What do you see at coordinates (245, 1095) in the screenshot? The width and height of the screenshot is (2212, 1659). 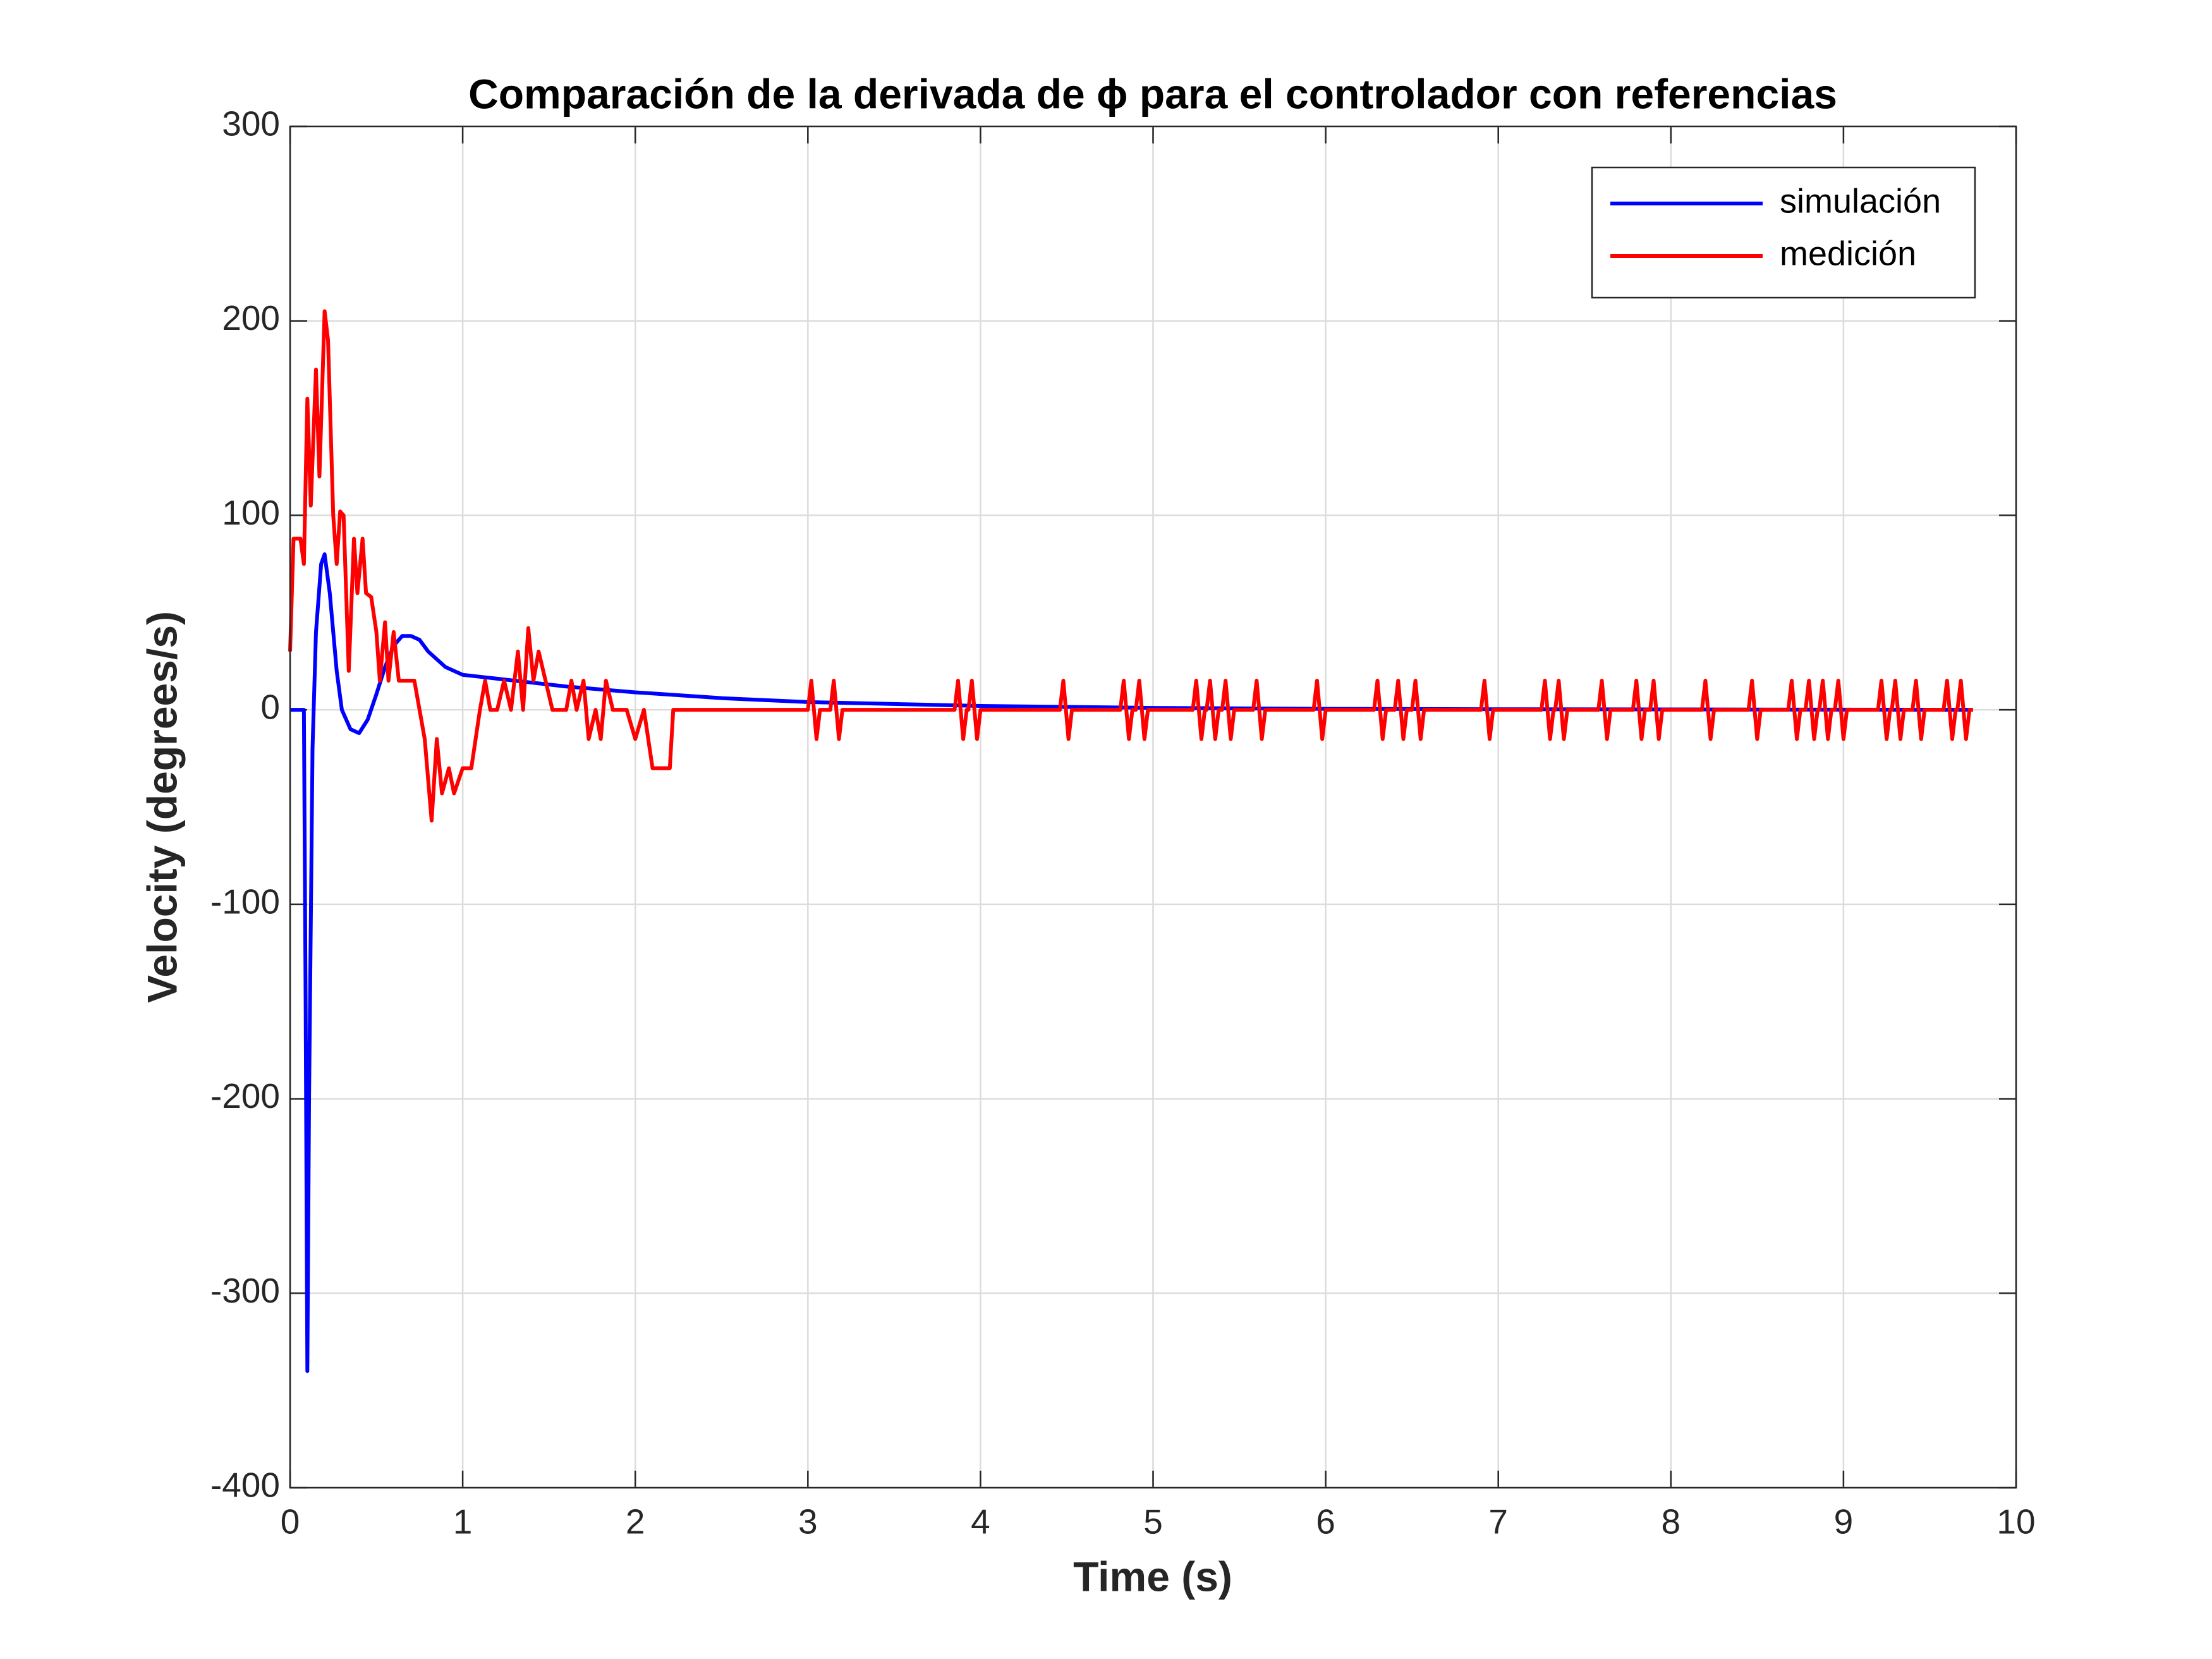 I see `y-tick-label: -200` at bounding box center [245, 1095].